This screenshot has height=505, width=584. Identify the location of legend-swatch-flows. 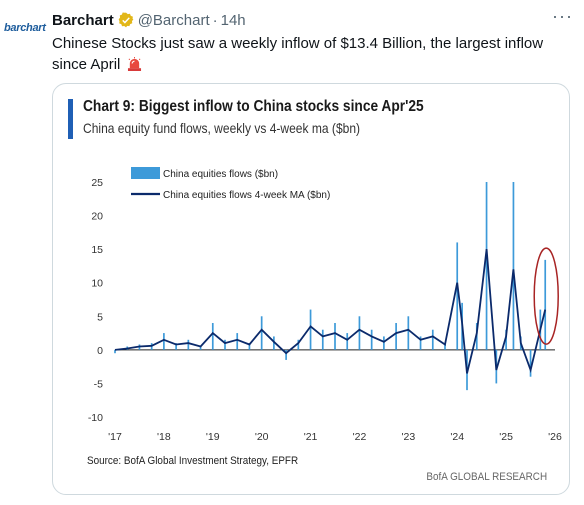
(145, 173).